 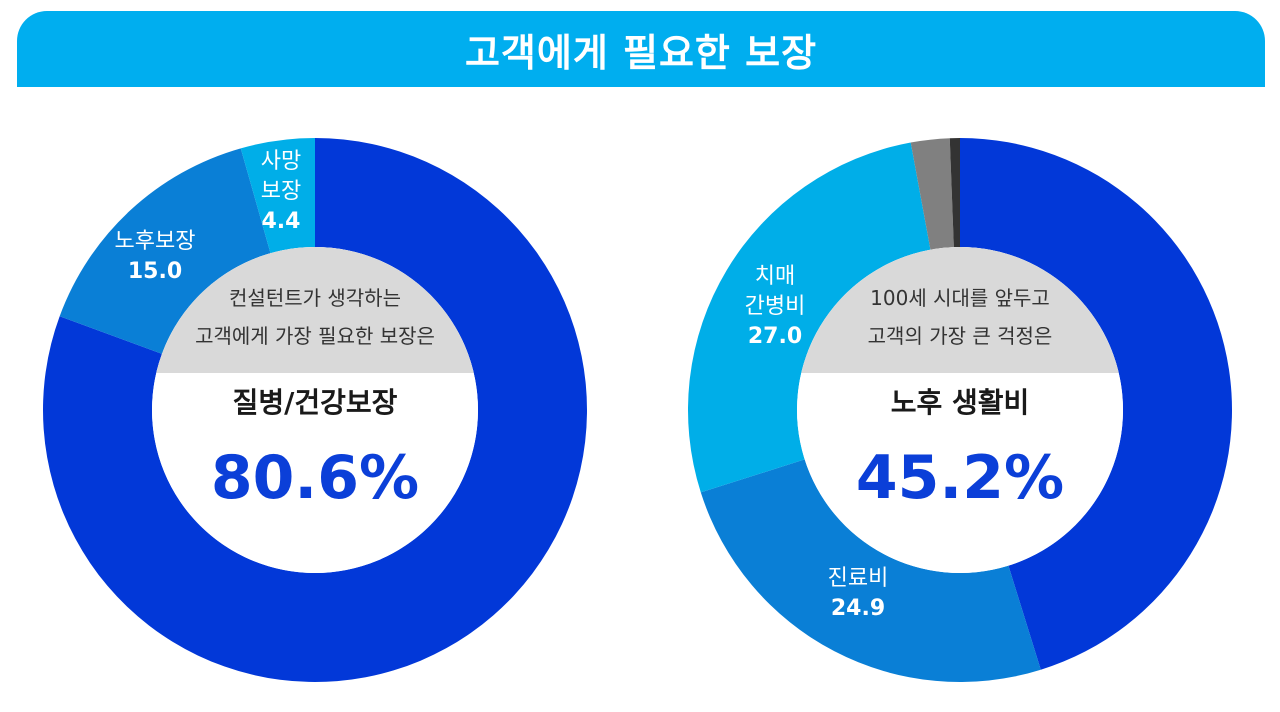 I want to click on slice-label-name: 간병비, so click(x=775, y=306).